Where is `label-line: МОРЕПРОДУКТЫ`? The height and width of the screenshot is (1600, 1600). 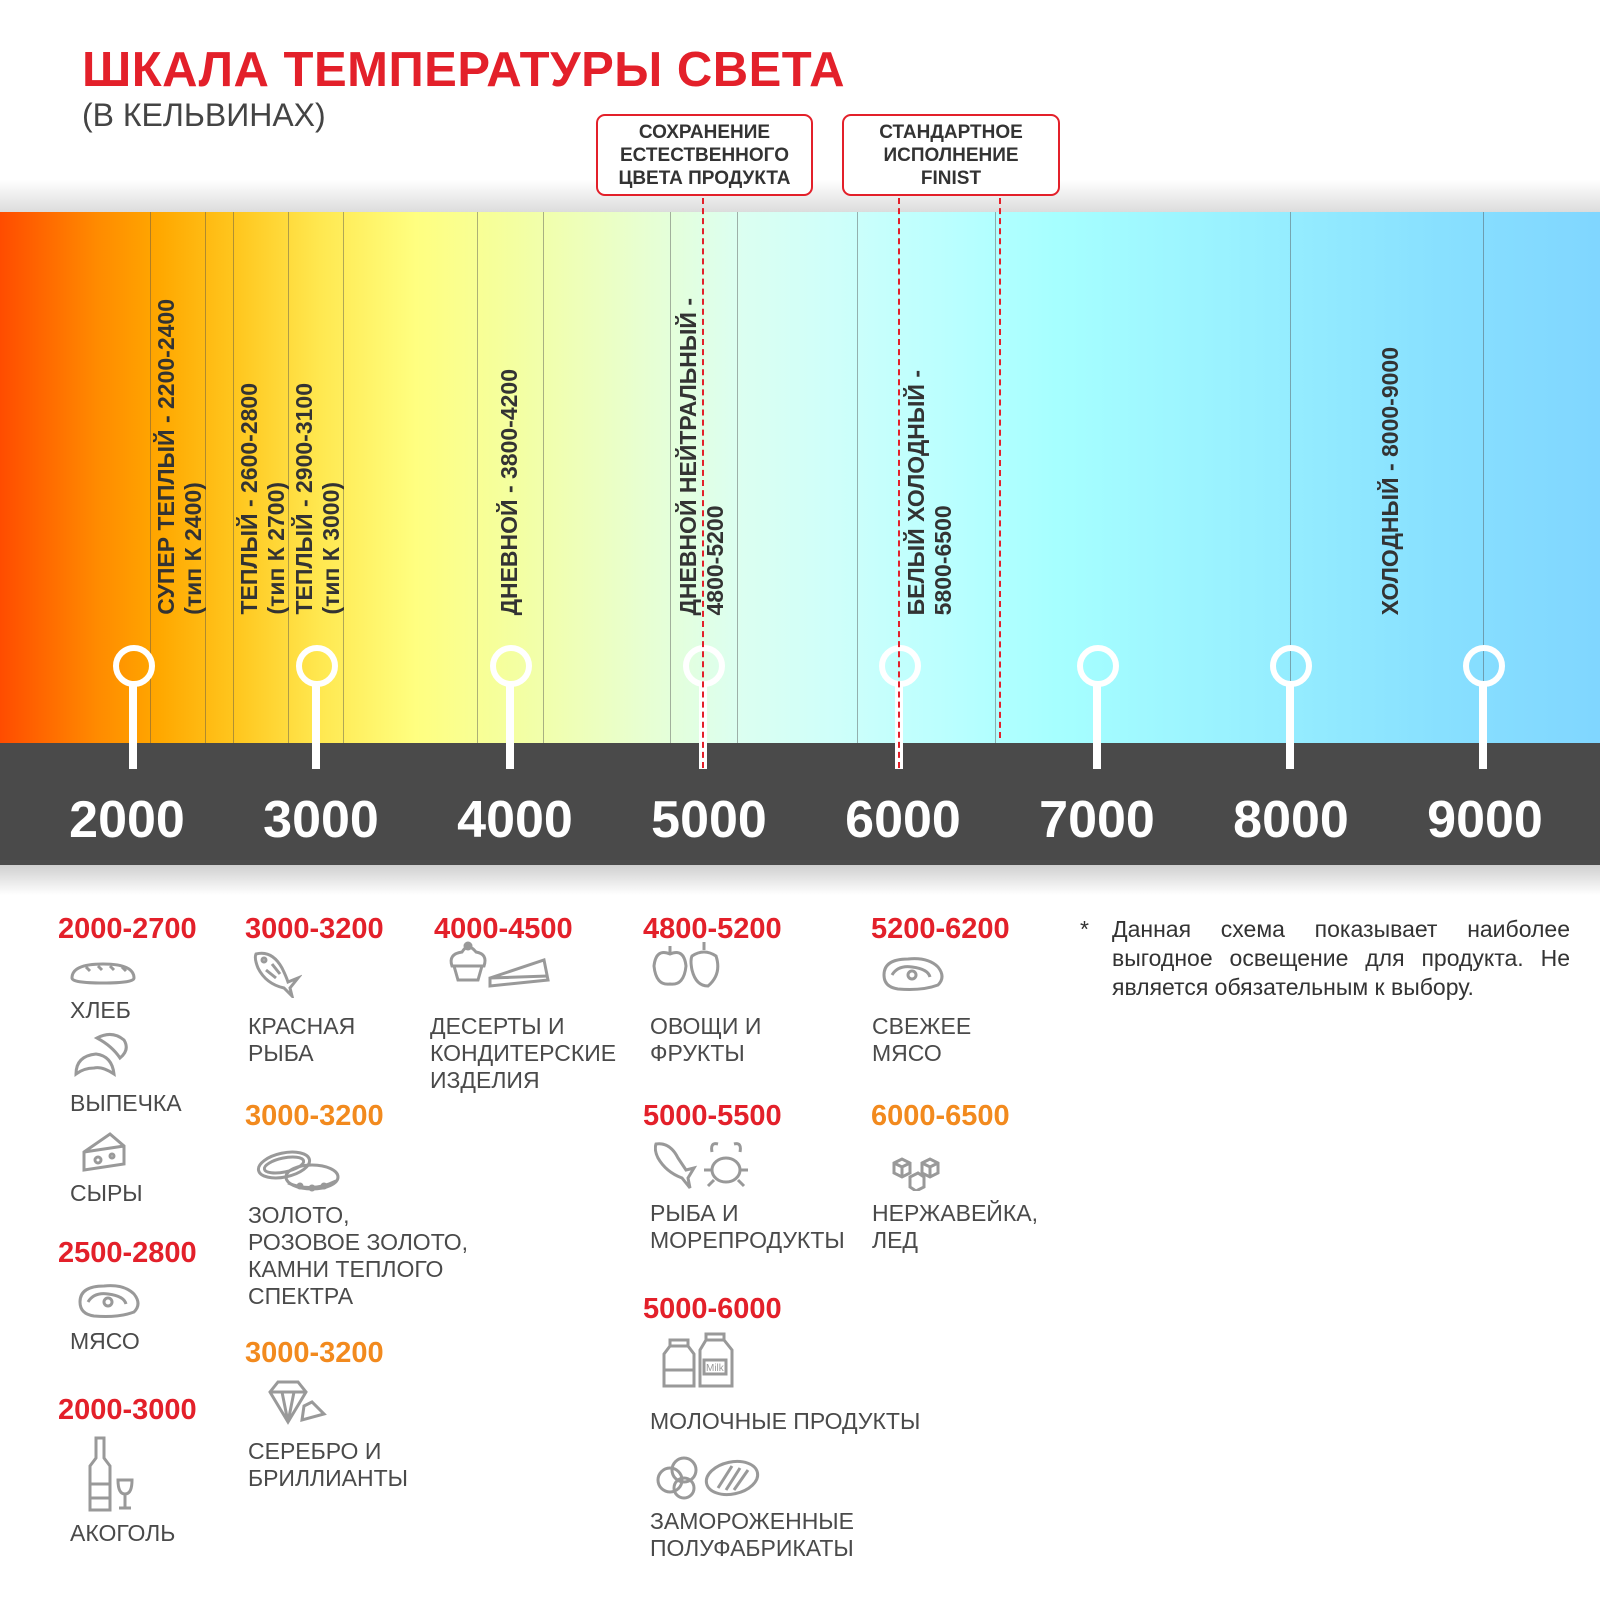
label-line: МОРЕПРОДУКТЫ is located at coordinates (747, 1240).